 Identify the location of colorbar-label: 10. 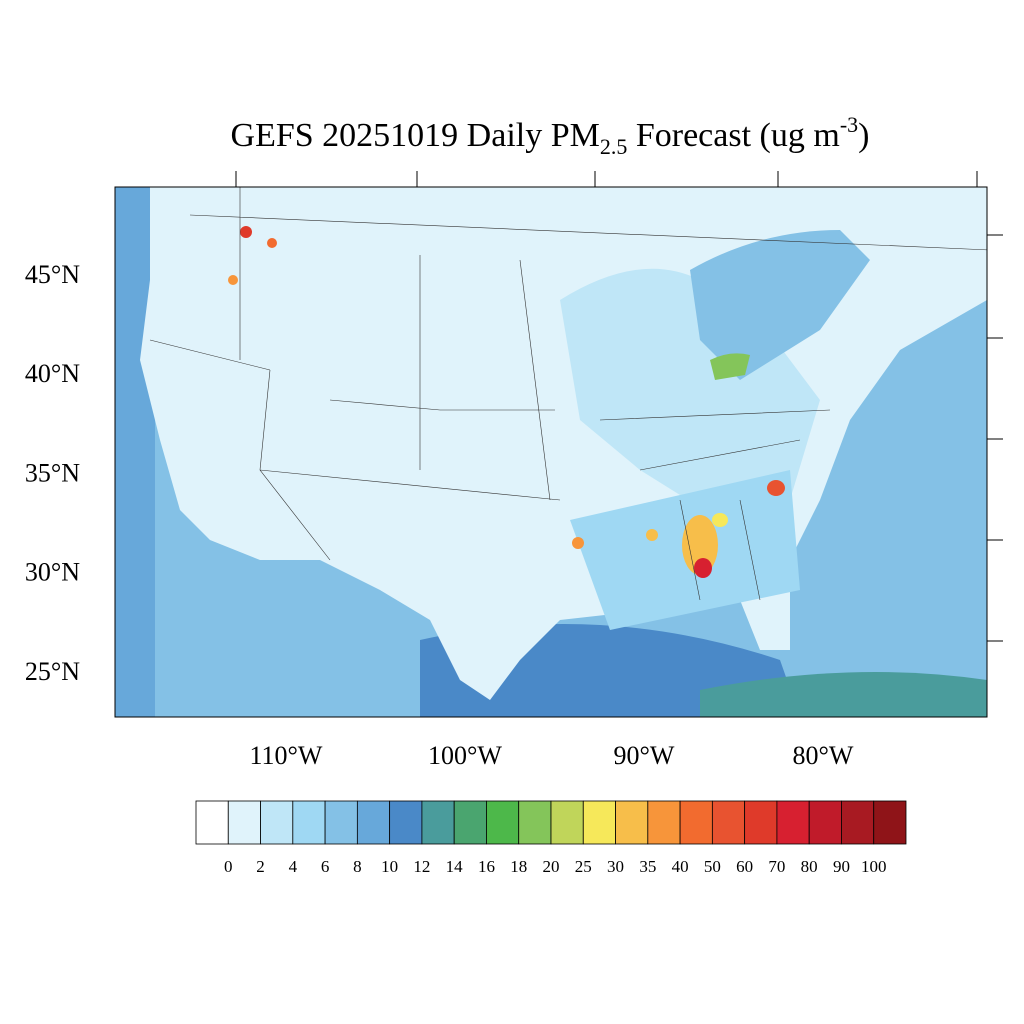
(389, 866).